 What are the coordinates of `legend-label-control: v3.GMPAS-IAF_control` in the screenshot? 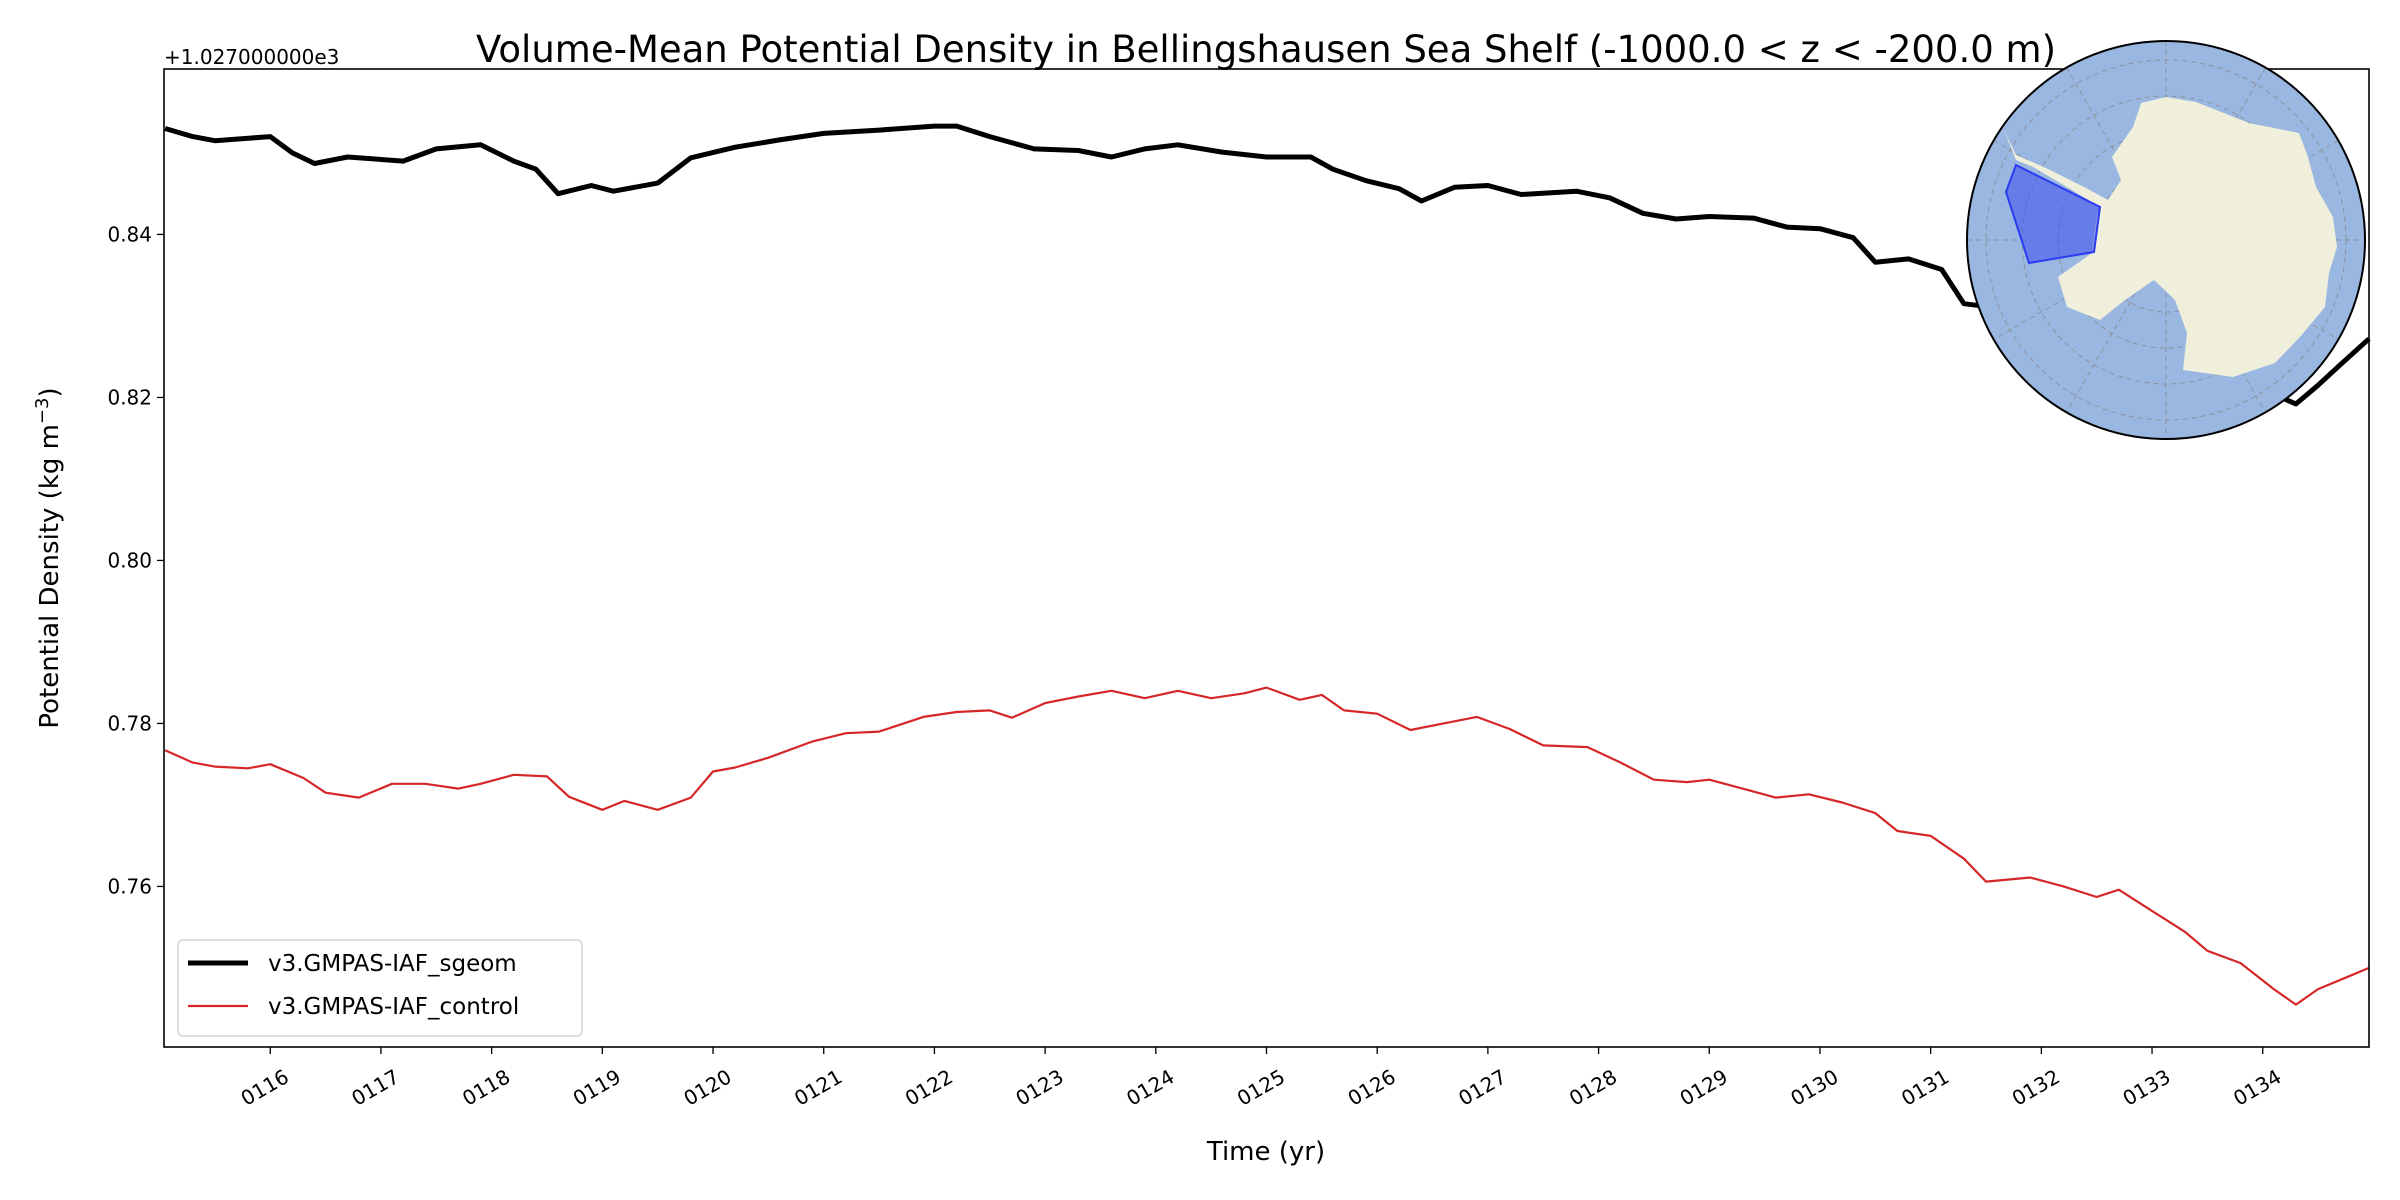 It's located at (393, 1007).